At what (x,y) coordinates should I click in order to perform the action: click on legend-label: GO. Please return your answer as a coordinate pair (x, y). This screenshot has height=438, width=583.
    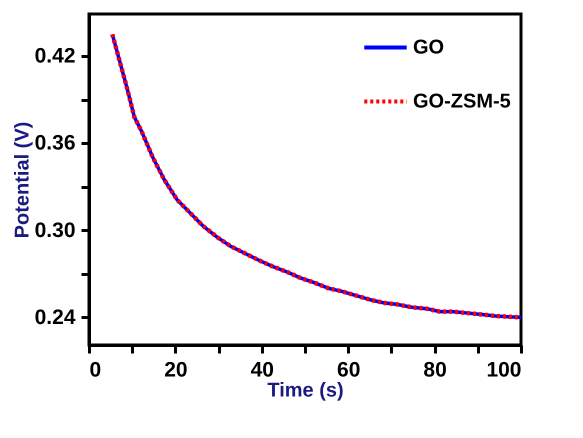
    Looking at the image, I should click on (428, 47).